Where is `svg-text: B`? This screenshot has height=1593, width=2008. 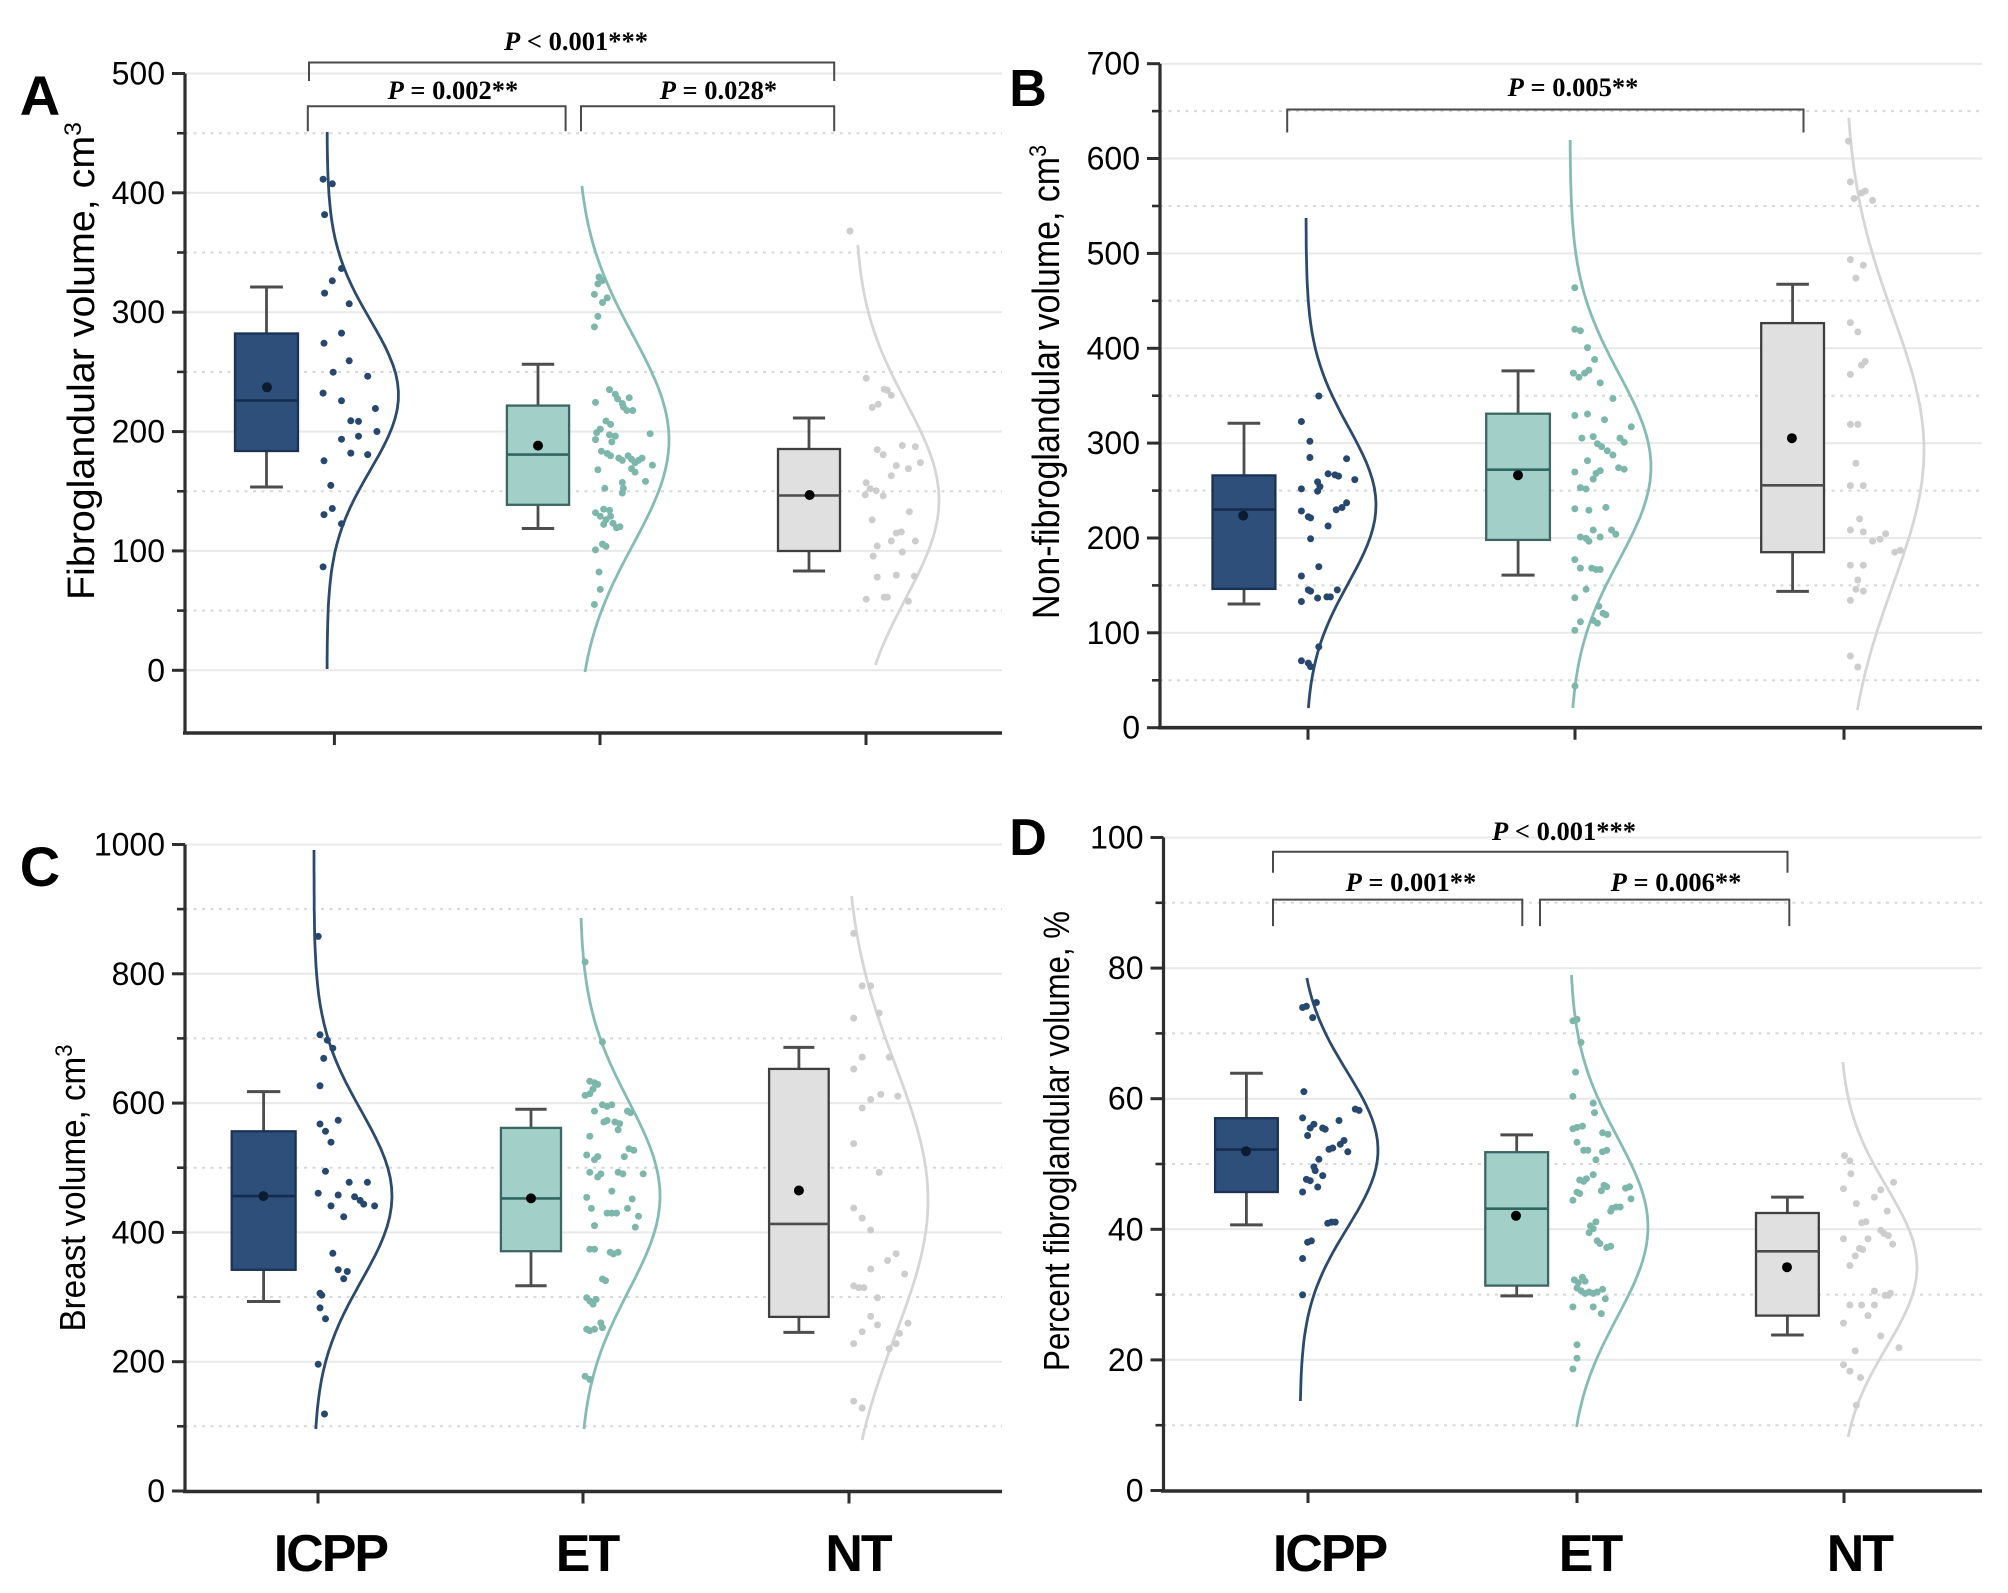 svg-text: B is located at coordinates (1028, 89).